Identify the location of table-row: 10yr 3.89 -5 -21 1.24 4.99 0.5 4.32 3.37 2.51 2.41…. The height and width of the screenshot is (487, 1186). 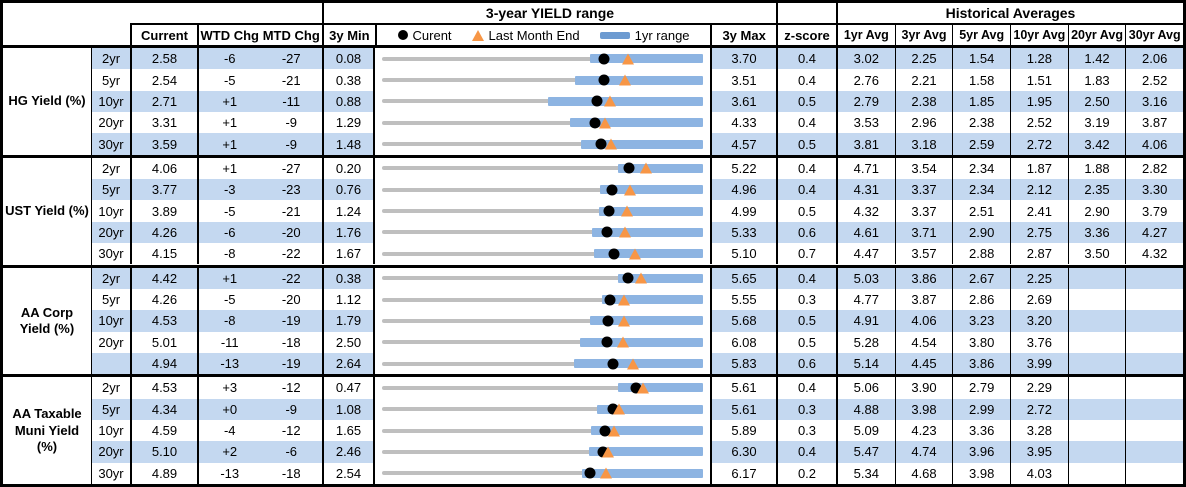
(637, 211).